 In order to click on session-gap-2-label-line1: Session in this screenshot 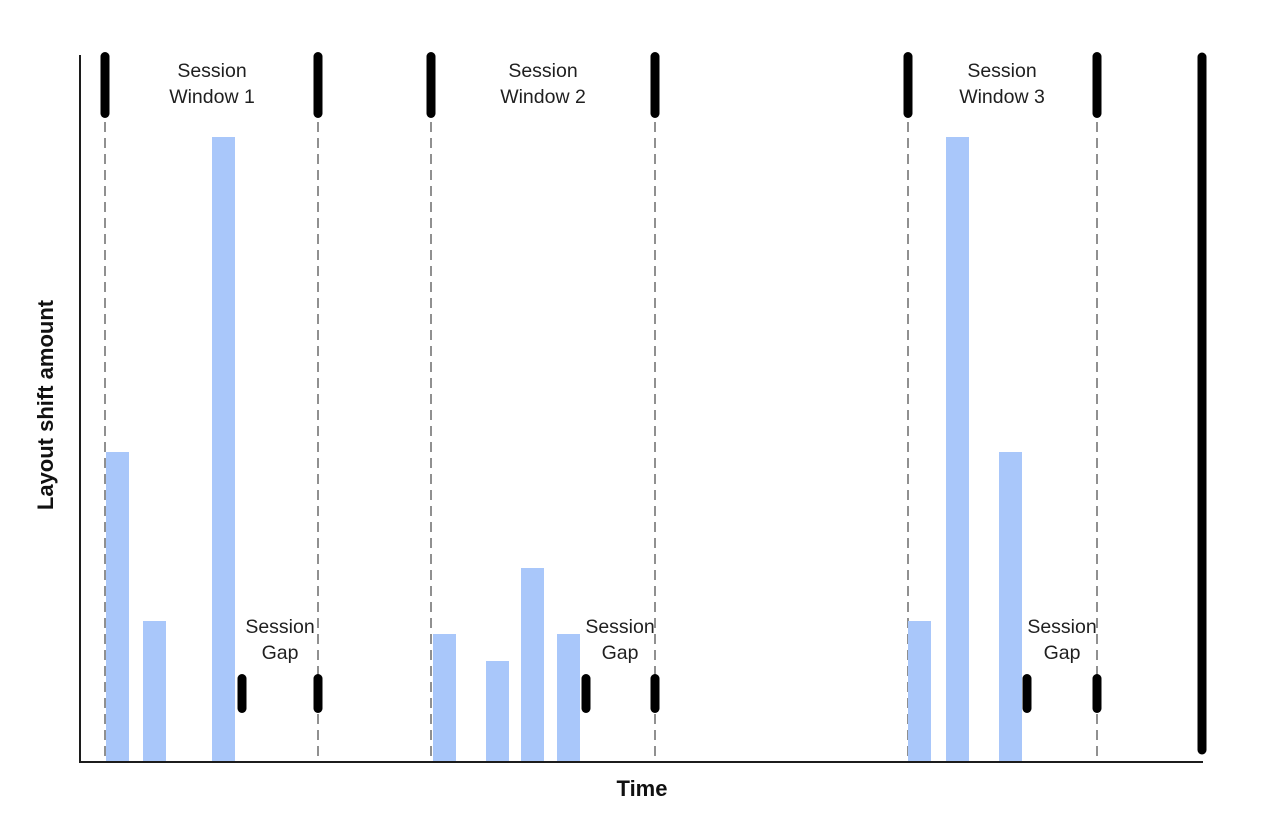, I will do `click(620, 627)`.